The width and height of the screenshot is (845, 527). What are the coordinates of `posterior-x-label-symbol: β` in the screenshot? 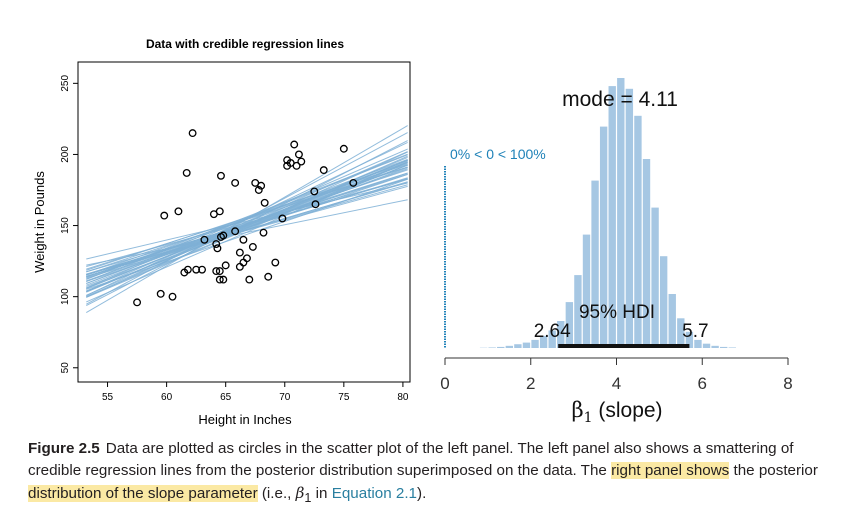 It's located at (577, 410).